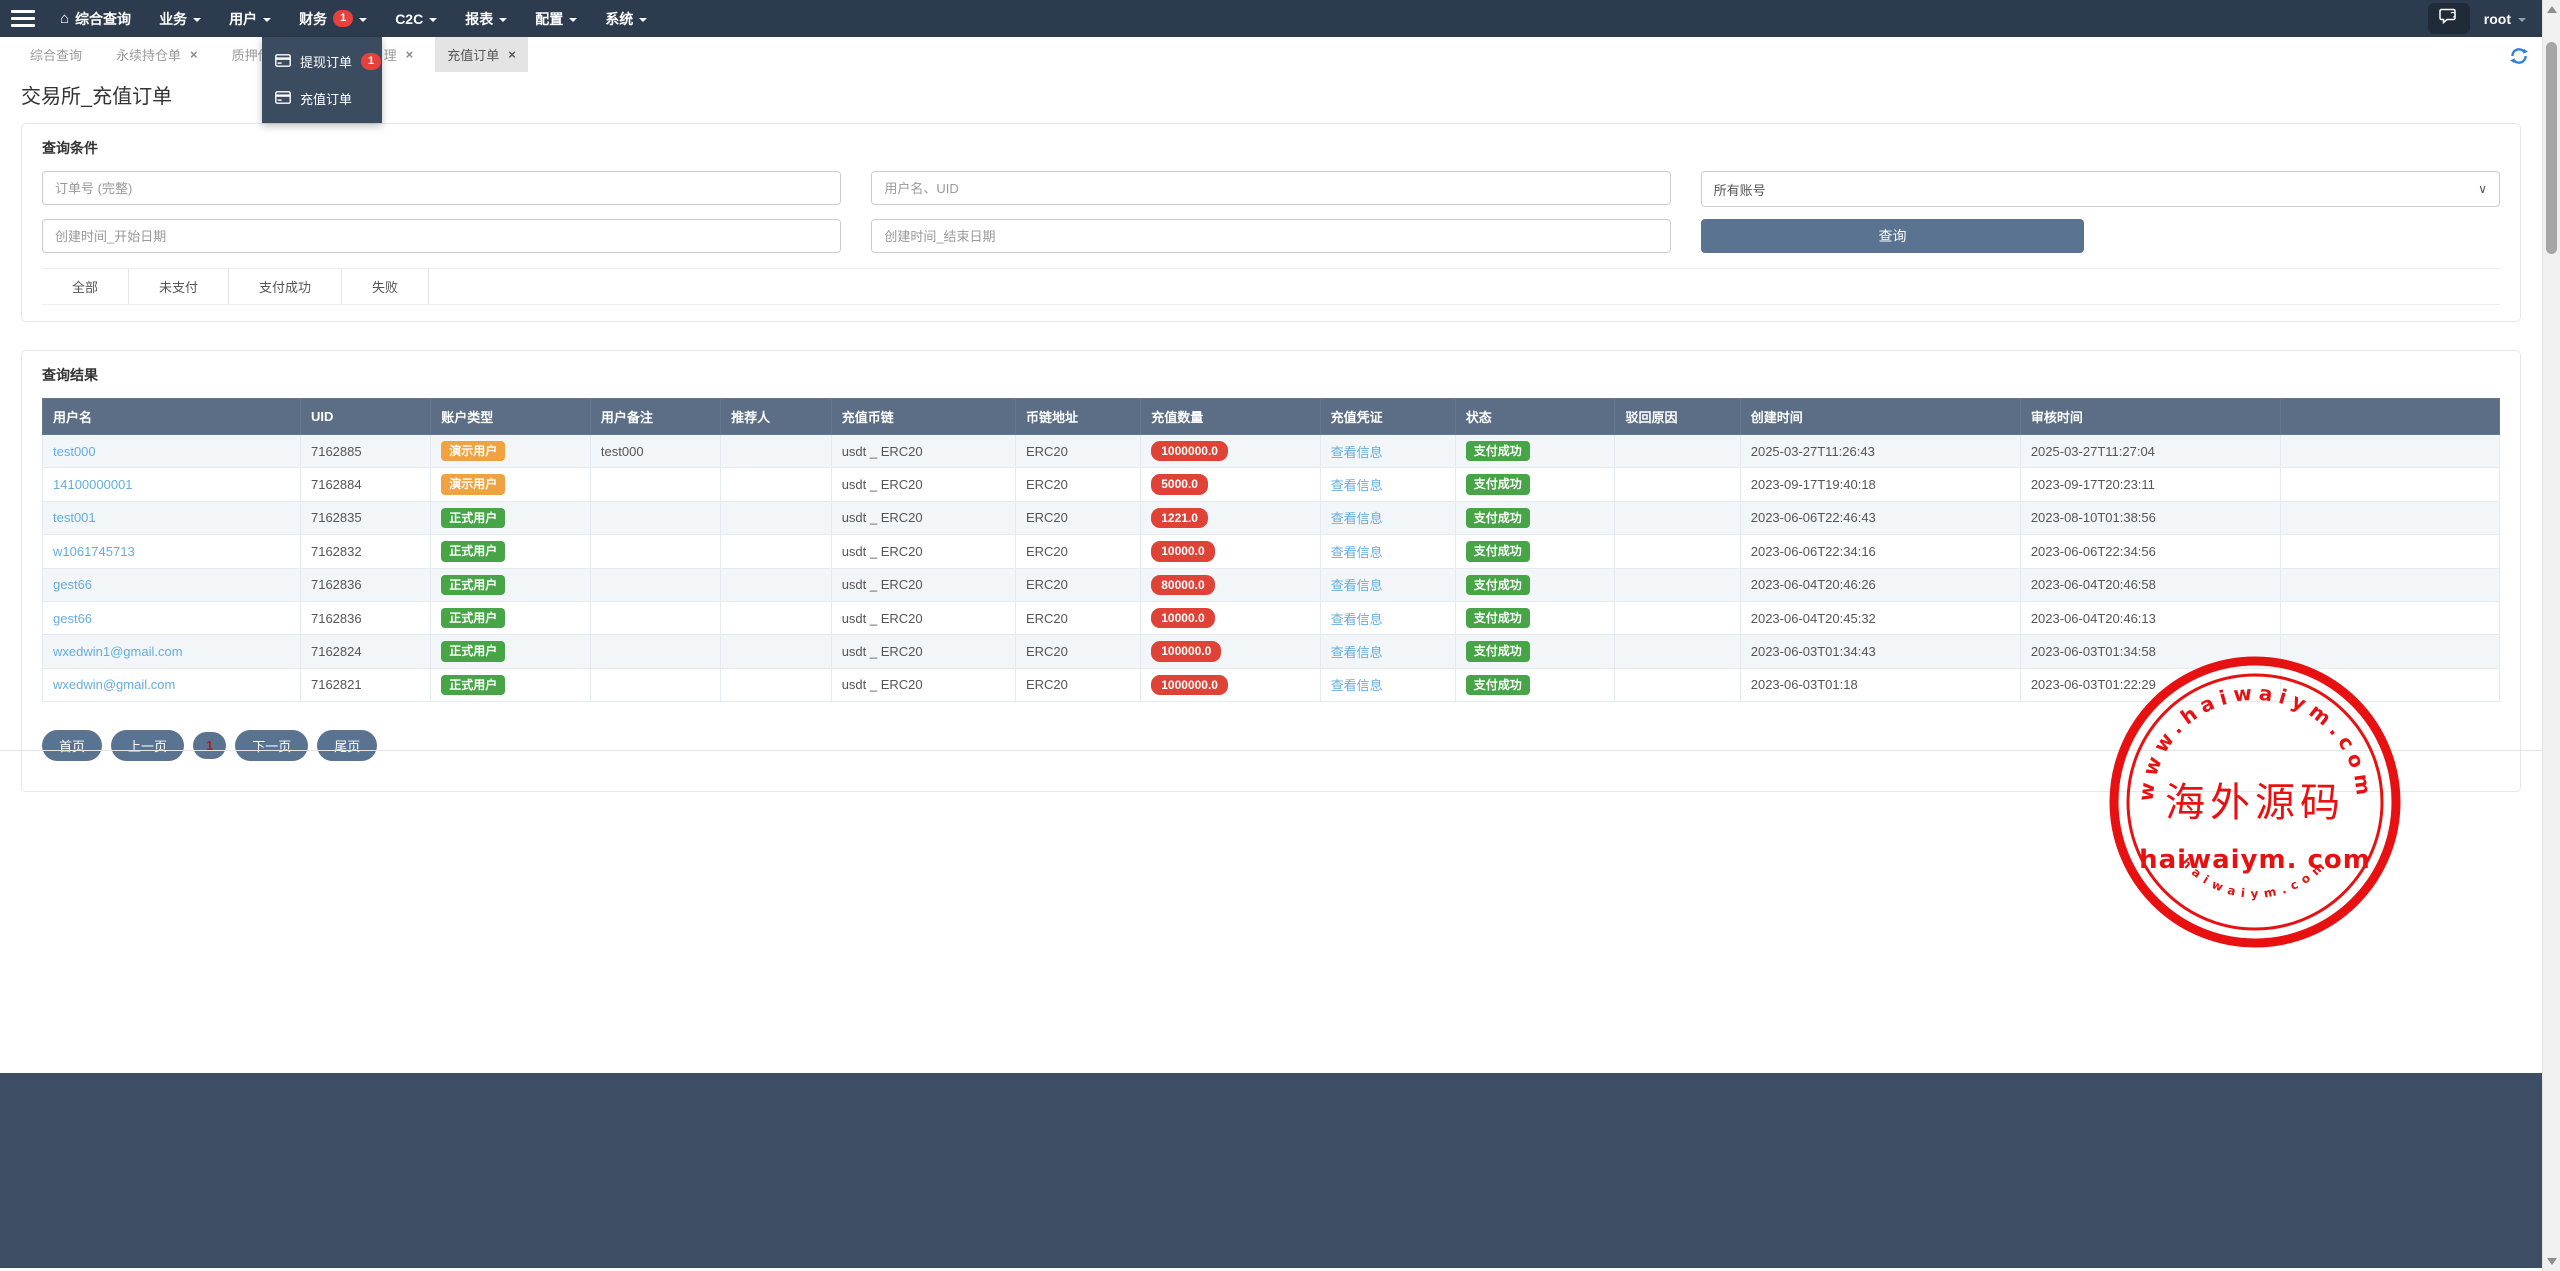  I want to click on nav-item-配置: 配置, so click(556, 19).